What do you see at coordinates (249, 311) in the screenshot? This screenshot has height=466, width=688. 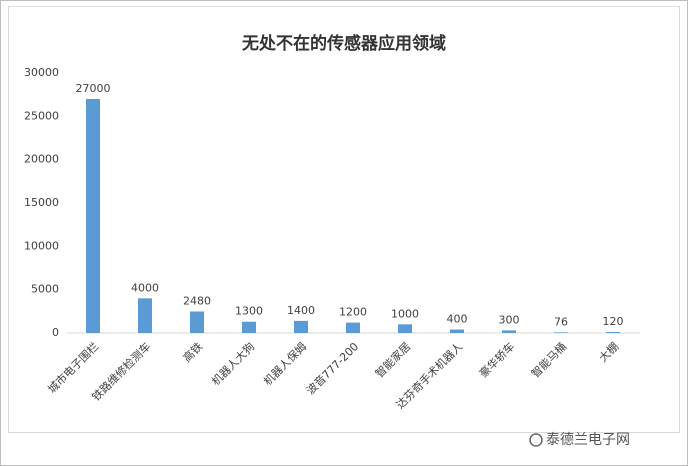 I see `data-label: 1300` at bounding box center [249, 311].